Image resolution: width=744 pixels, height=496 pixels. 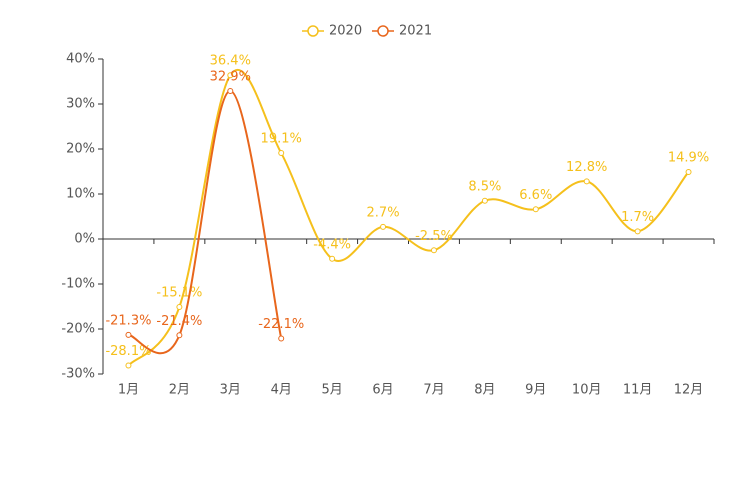 What do you see at coordinates (535, 195) in the screenshot?
I see `data-label: 6.6%` at bounding box center [535, 195].